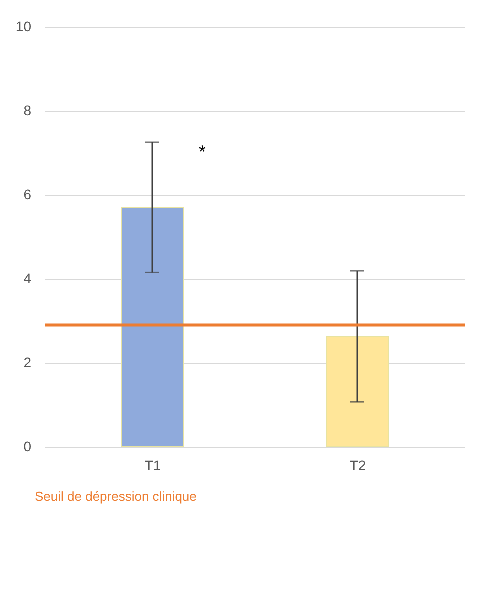 Image resolution: width=495 pixels, height=615 pixels. Describe the element at coordinates (116, 496) in the screenshot. I see `ref-line-label: Seuil de dépression clinique` at that location.